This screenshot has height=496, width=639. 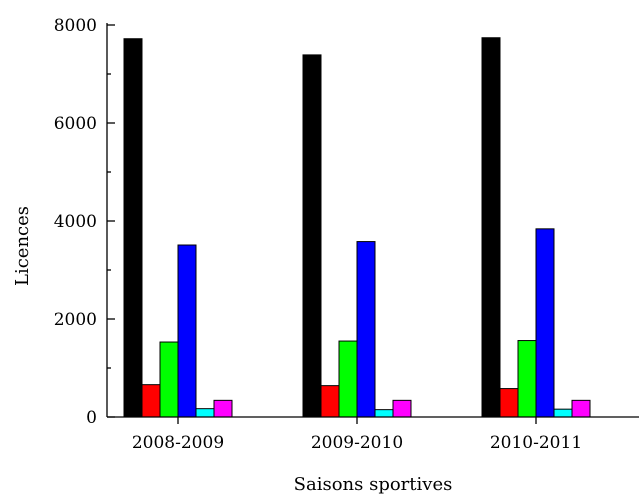 I want to click on y-tick-label: 8000, so click(x=75, y=26).